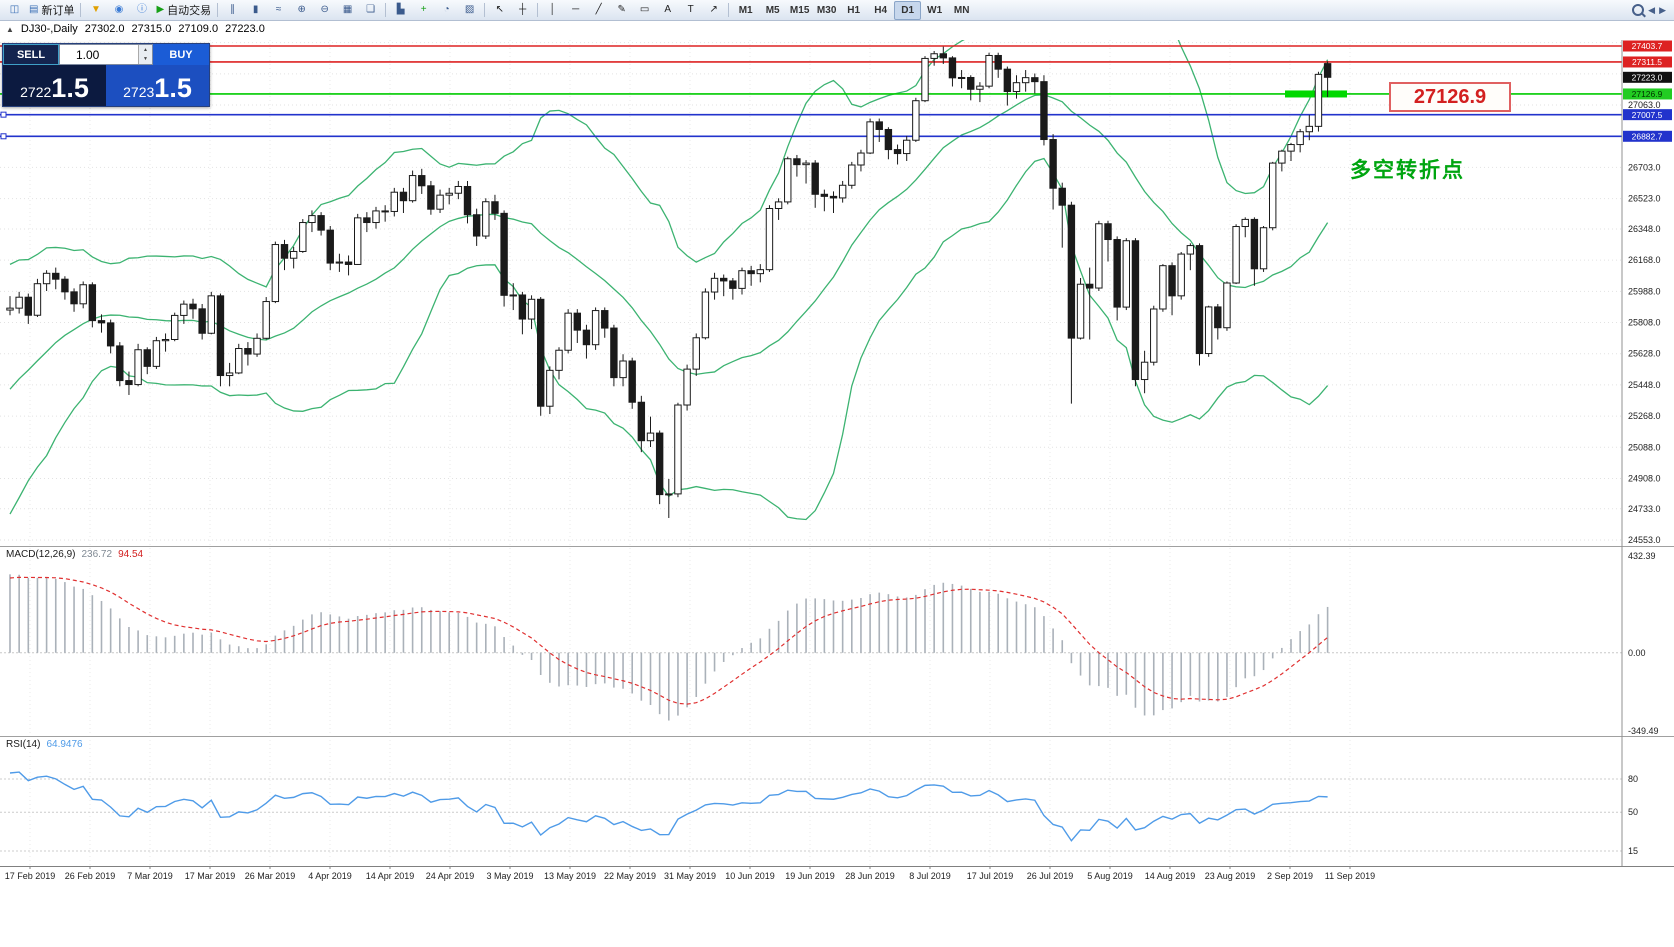 Image resolution: width=1674 pixels, height=947 pixels. I want to click on cursor-icon: ↖, so click(499, 10).